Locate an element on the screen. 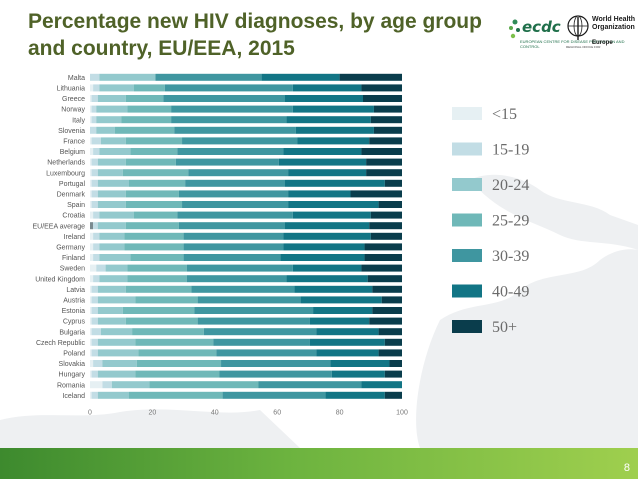 The width and height of the screenshot is (638, 479). legend-label: 40-49 is located at coordinates (510, 292).